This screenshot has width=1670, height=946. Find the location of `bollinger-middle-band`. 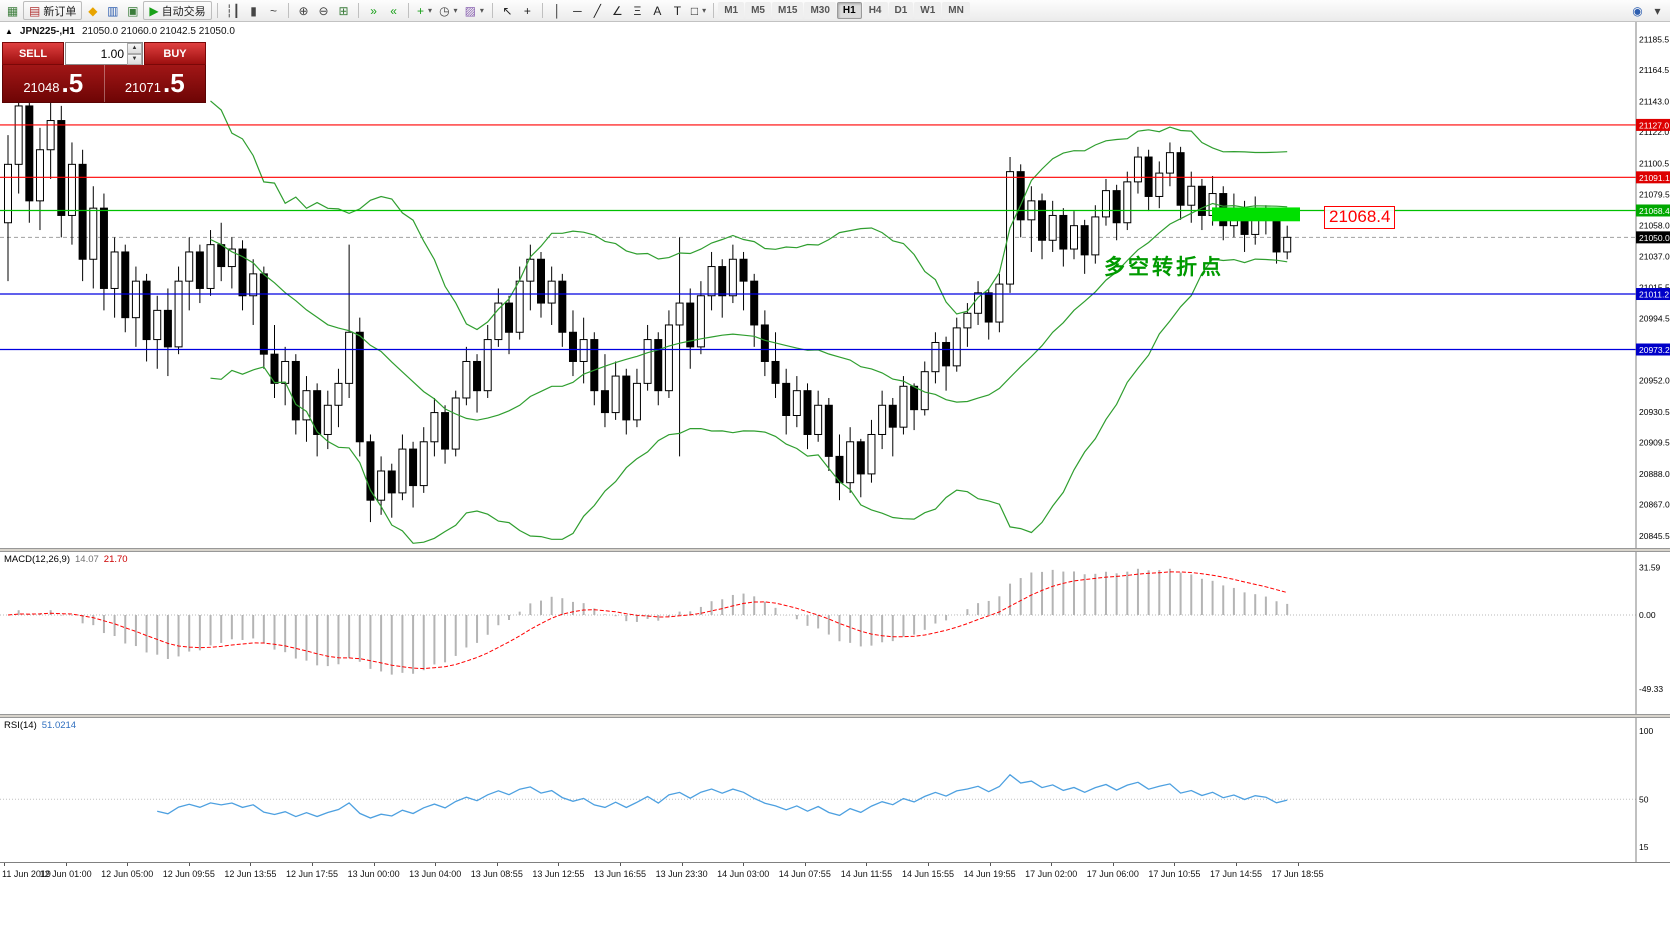

bollinger-middle-band is located at coordinates (749, 311).